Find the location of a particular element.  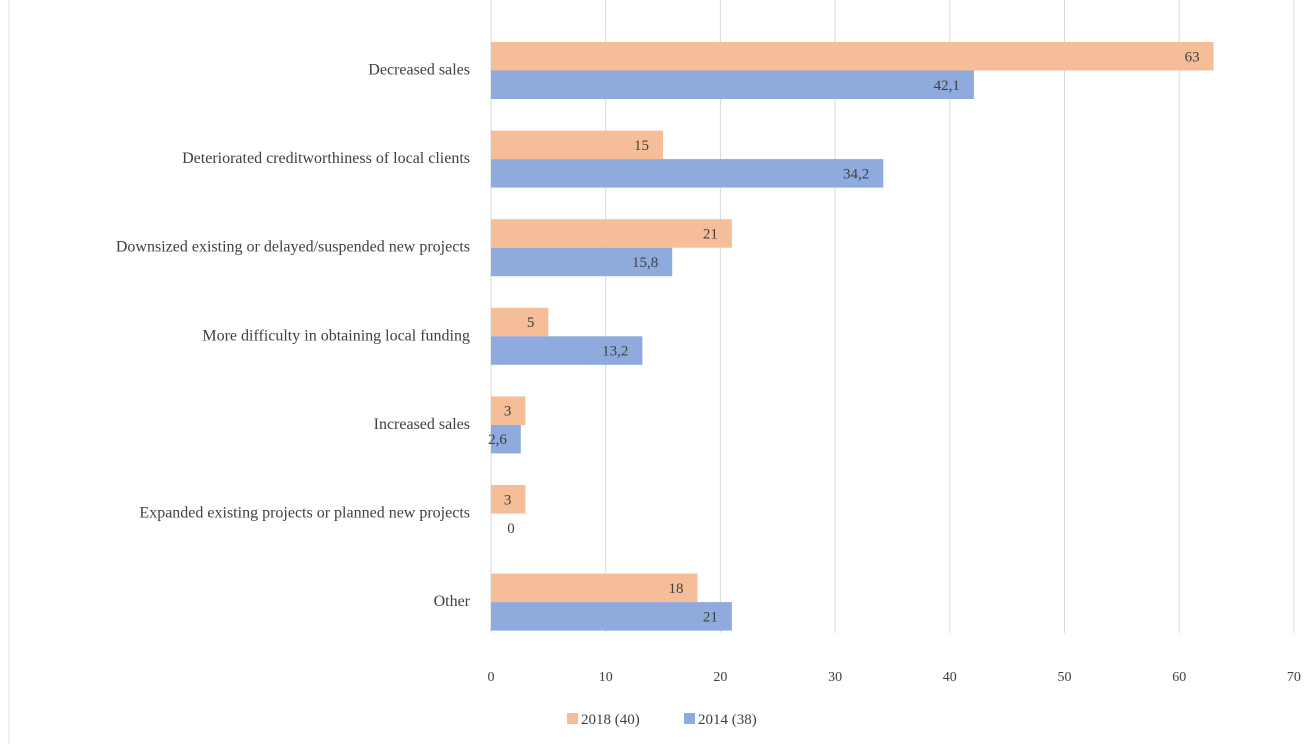

category-label: Decreased sales is located at coordinates (419, 70).